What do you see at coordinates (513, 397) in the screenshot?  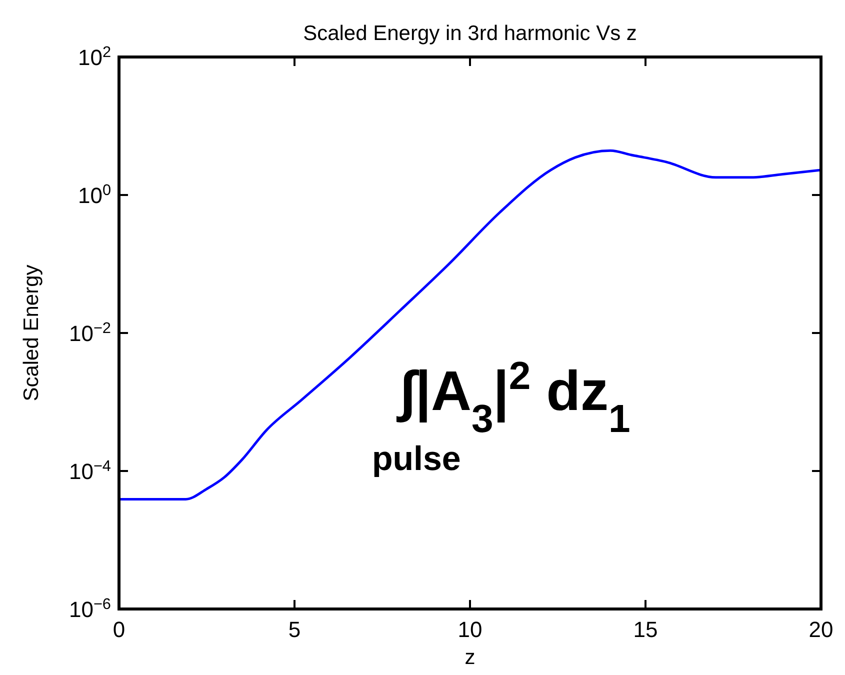 I see `annotation: ∫|A$_{3}$|$^{2}$ dz$_{1}$` at bounding box center [513, 397].